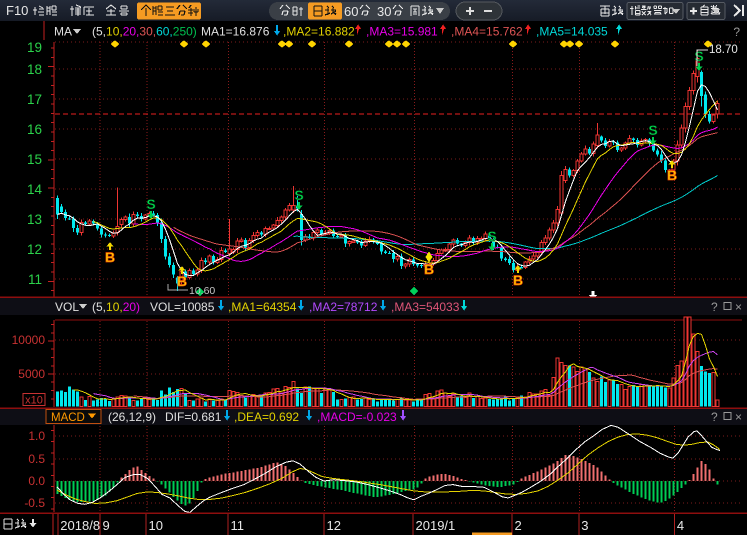 The image size is (747, 535). Describe the element at coordinates (266, 417) in the screenshot. I see `svg-text: ,DEA=0.692` at that location.